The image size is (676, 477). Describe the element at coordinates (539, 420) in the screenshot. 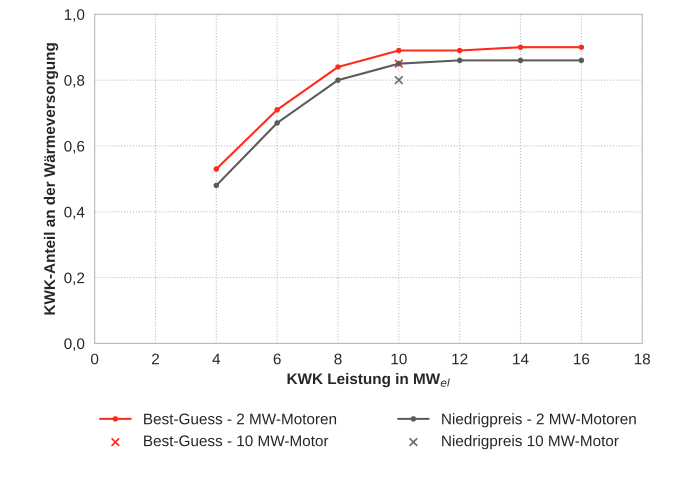

I see `legend-label: Niedrigpreis - 2 MW-Motoren` at that location.